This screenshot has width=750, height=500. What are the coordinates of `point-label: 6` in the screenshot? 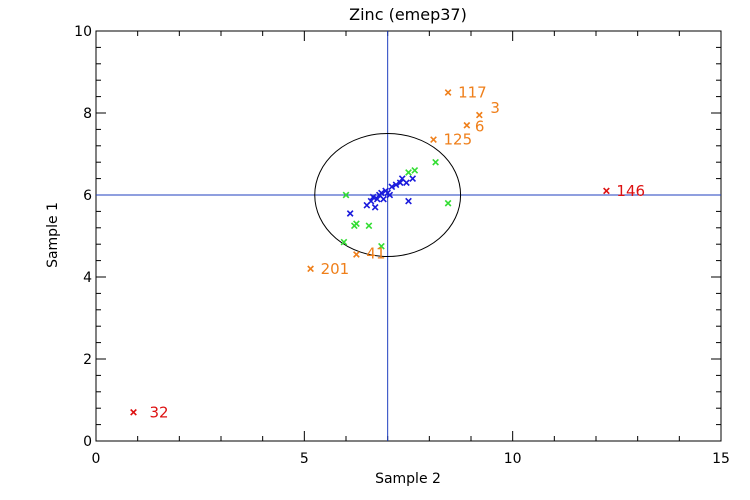 It's located at (480, 126).